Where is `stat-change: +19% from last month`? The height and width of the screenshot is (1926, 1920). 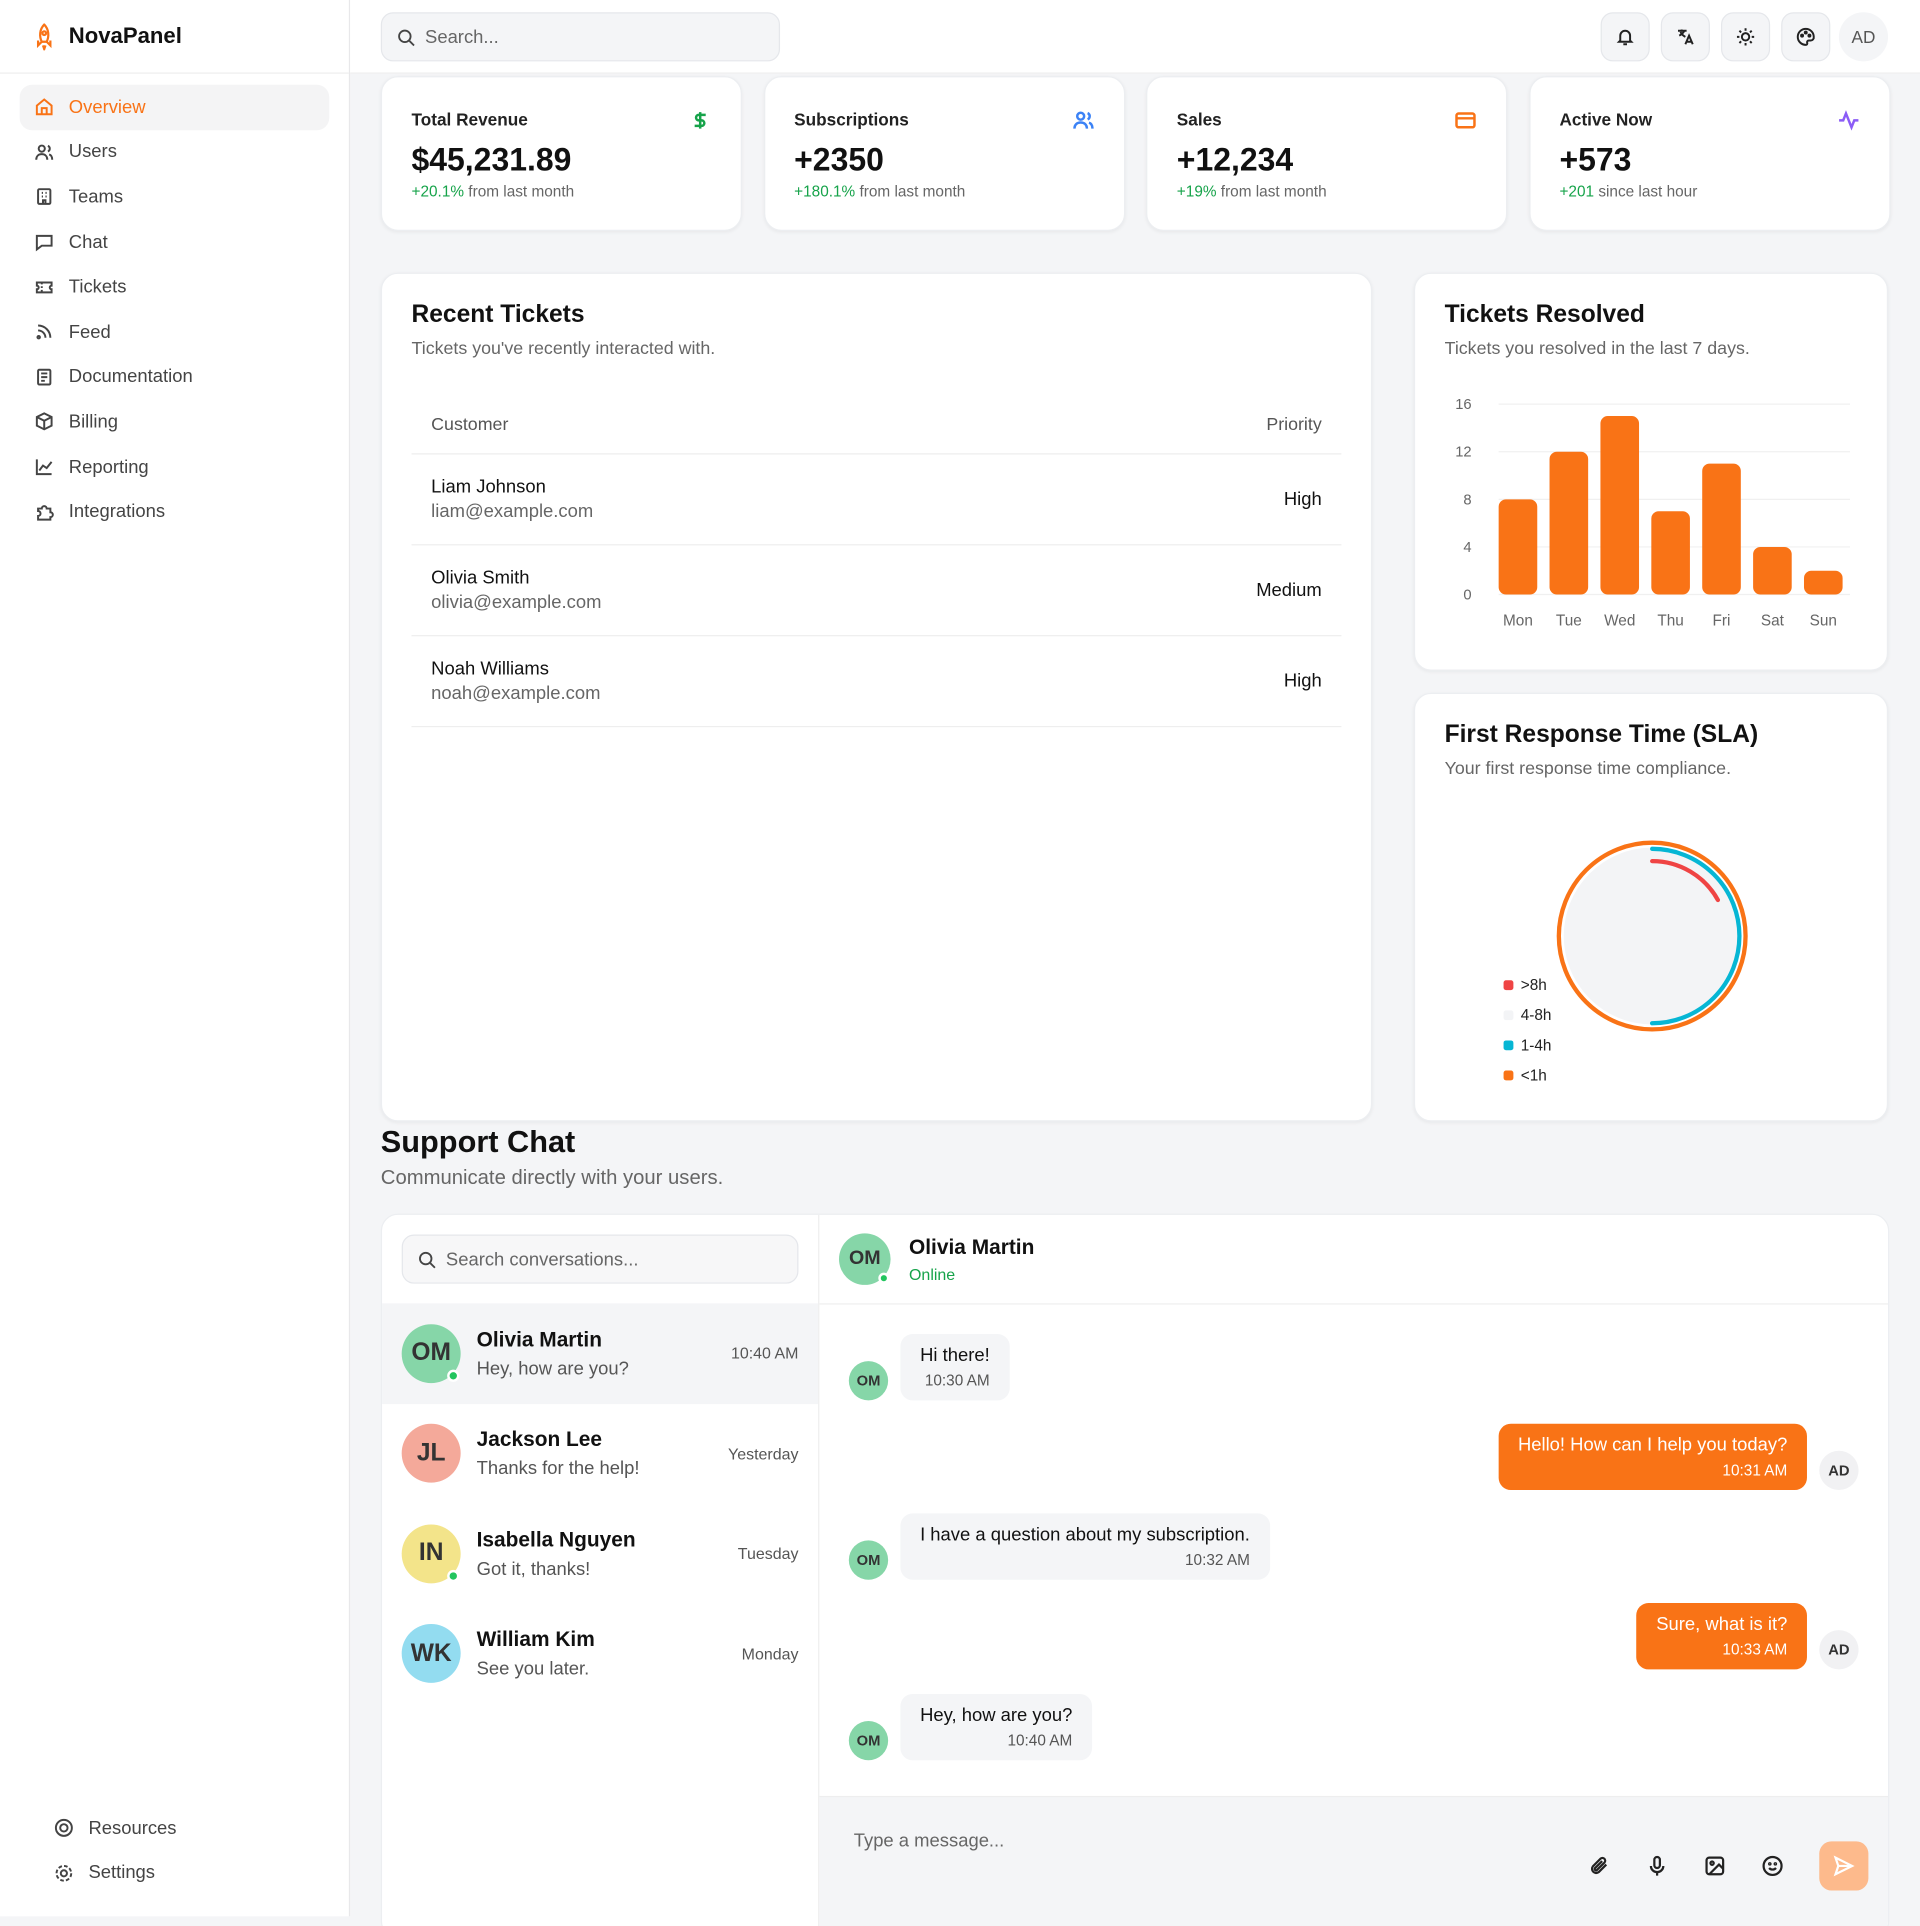 stat-change: +19% from last month is located at coordinates (1327, 191).